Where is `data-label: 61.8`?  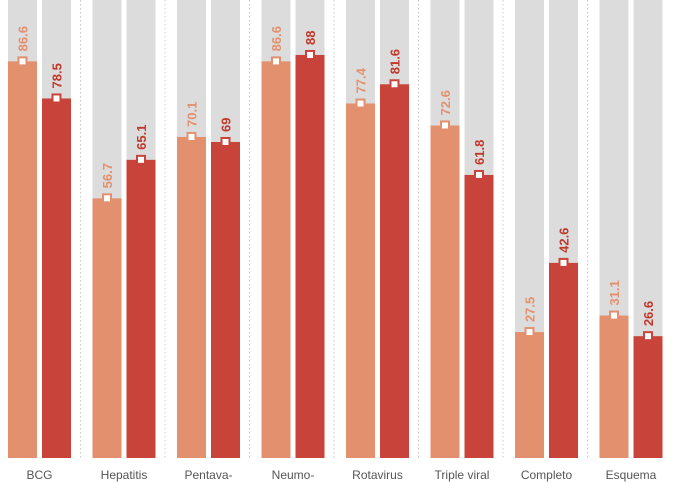 data-label: 61.8 is located at coordinates (479, 152).